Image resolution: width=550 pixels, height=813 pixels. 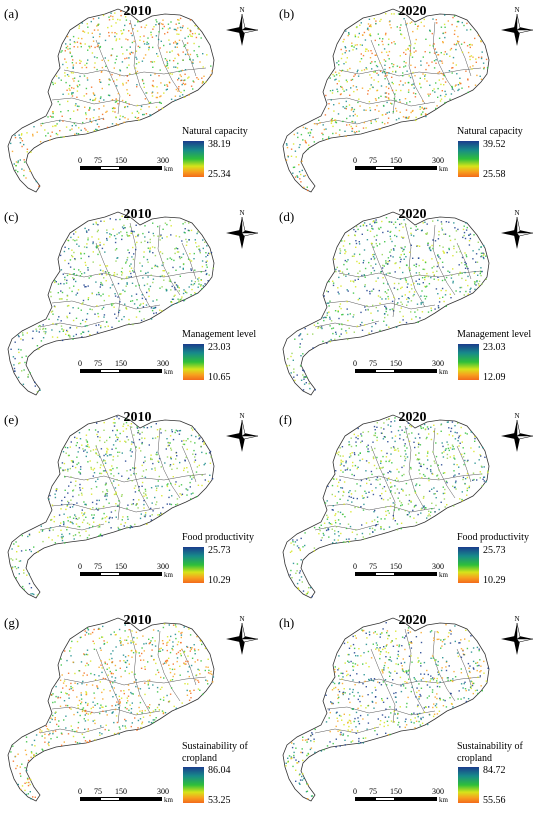 What do you see at coordinates (287, 13) in the screenshot?
I see `panel-letter: (b)` at bounding box center [287, 13].